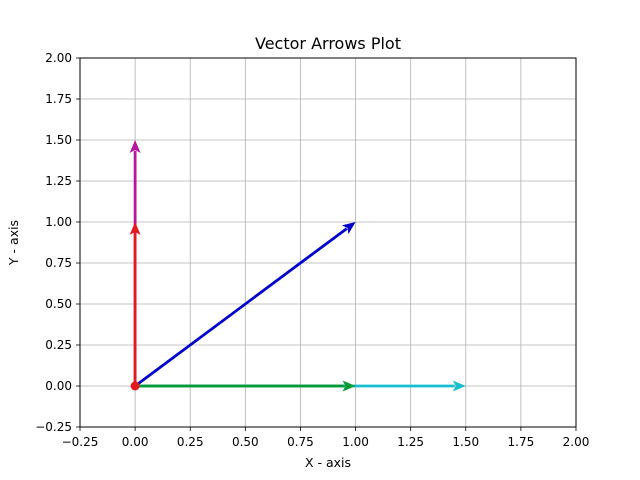 This screenshot has height=480, width=640. Describe the element at coordinates (80, 442) in the screenshot. I see `x-tick-label: −0.25` at that location.